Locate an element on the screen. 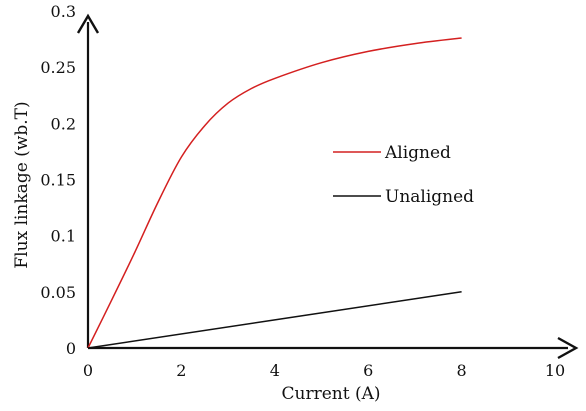  x-tick-label: 2 is located at coordinates (181, 370).